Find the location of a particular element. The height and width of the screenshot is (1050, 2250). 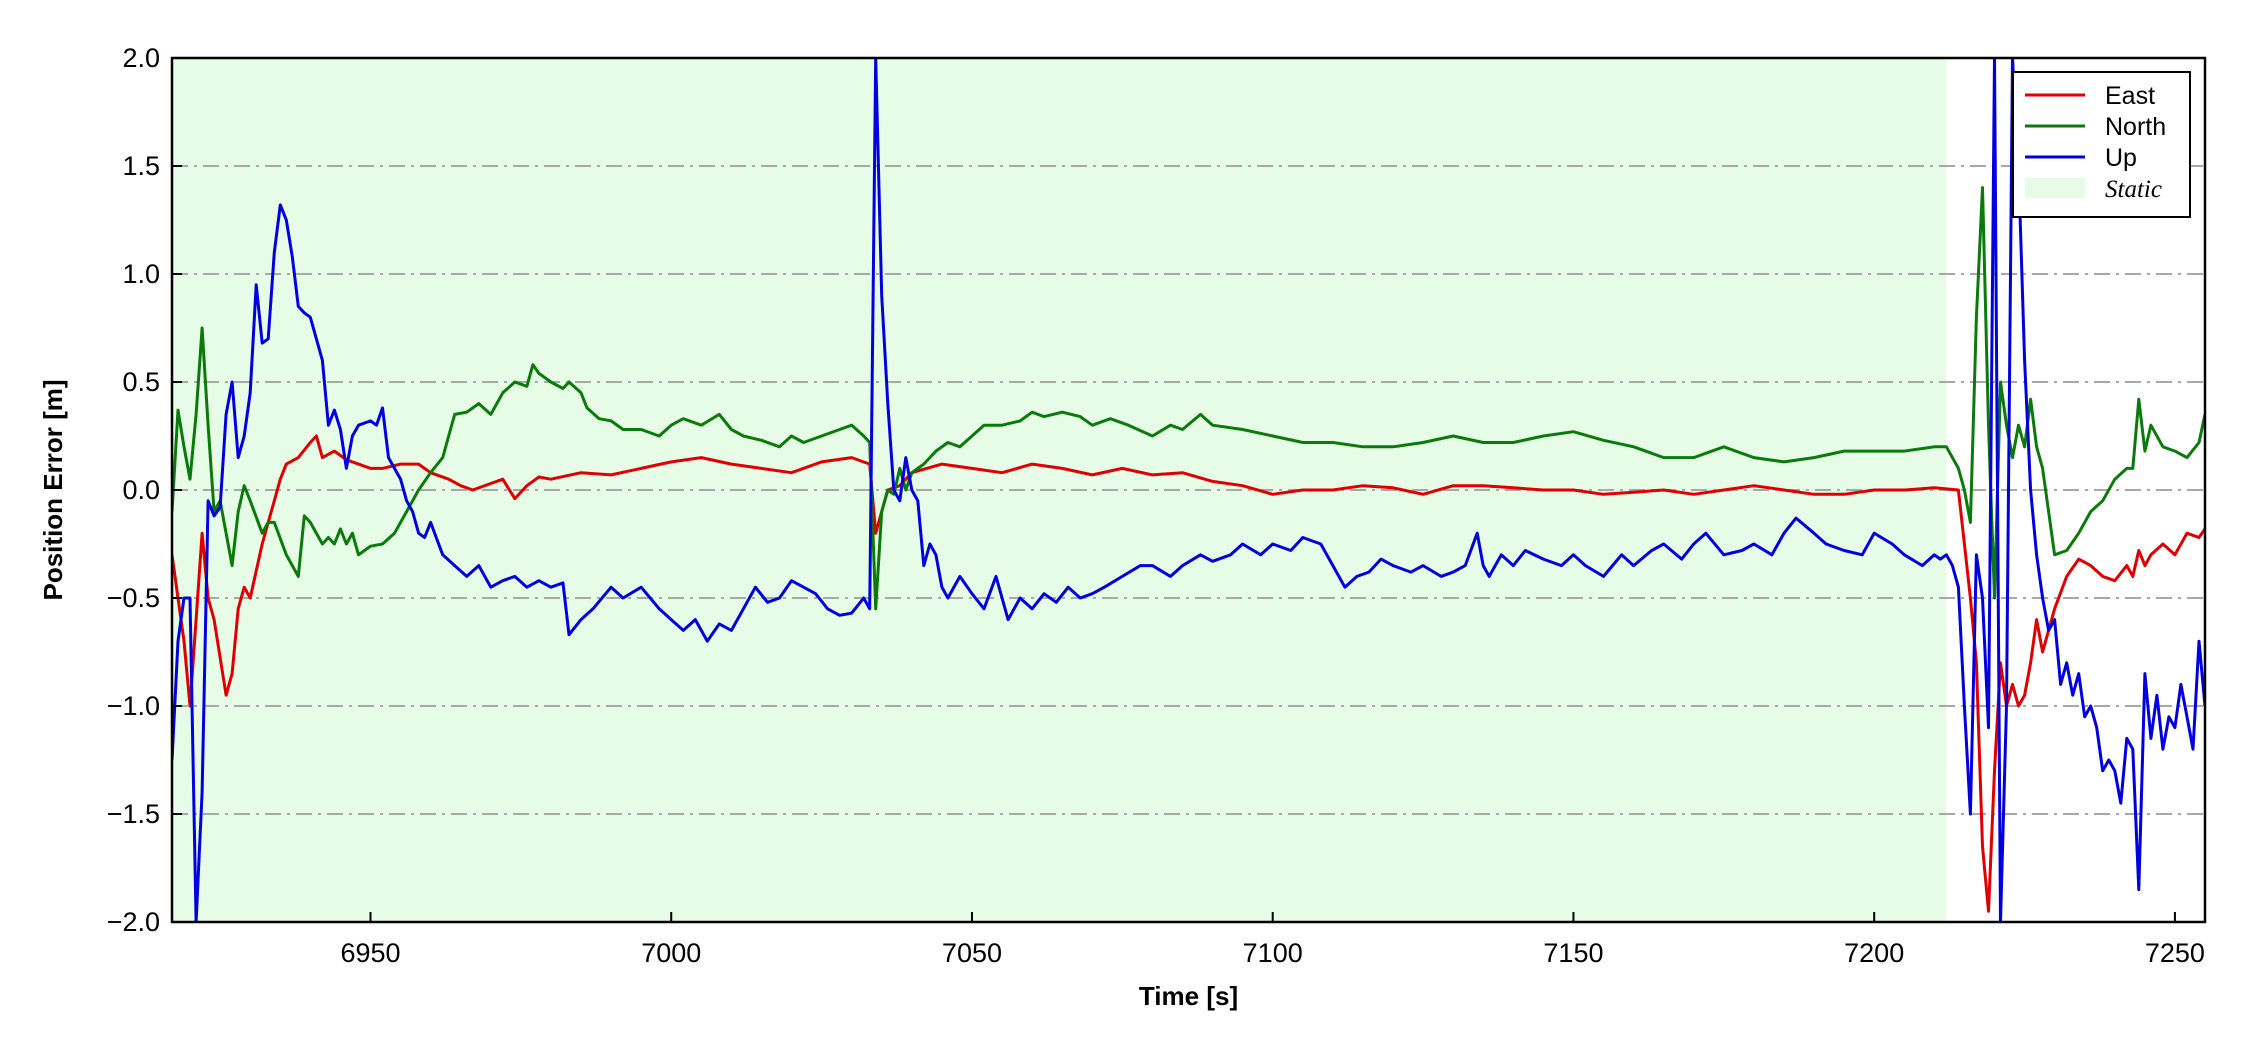

x-tick-label: 7150 is located at coordinates (1573, 953).